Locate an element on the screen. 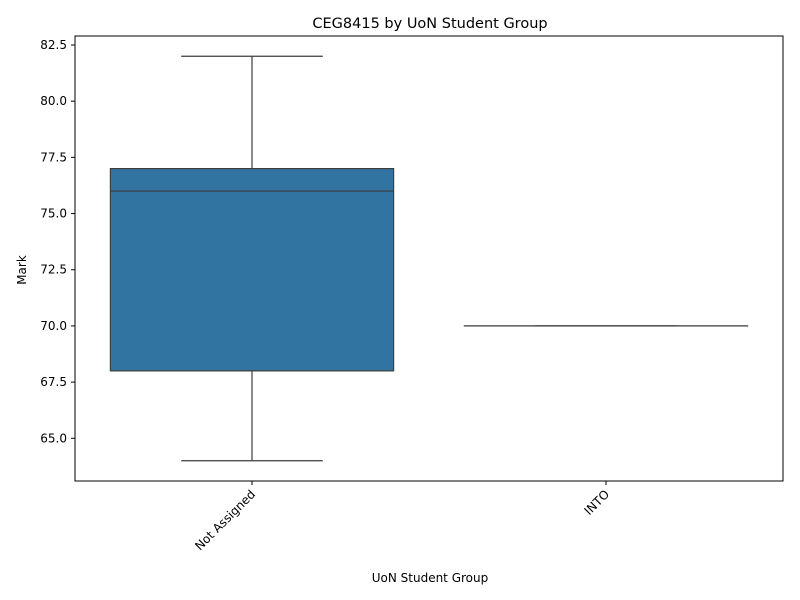 The height and width of the screenshot is (600, 800). y-tick-label: 77.5 is located at coordinates (53, 157).